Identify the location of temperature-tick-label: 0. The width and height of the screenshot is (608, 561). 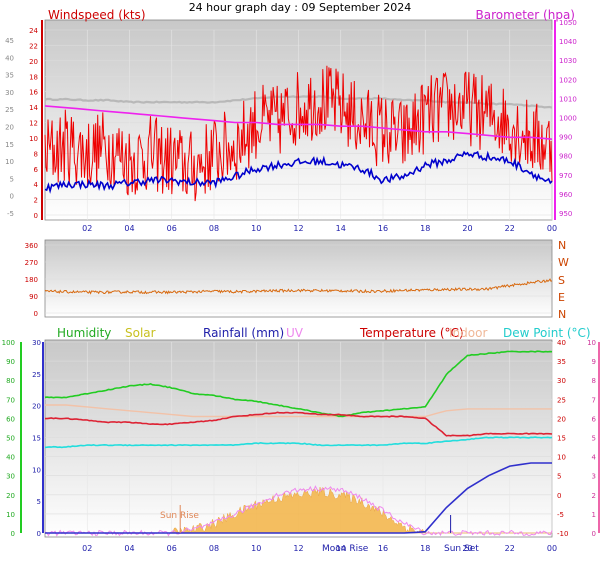
(559, 496).